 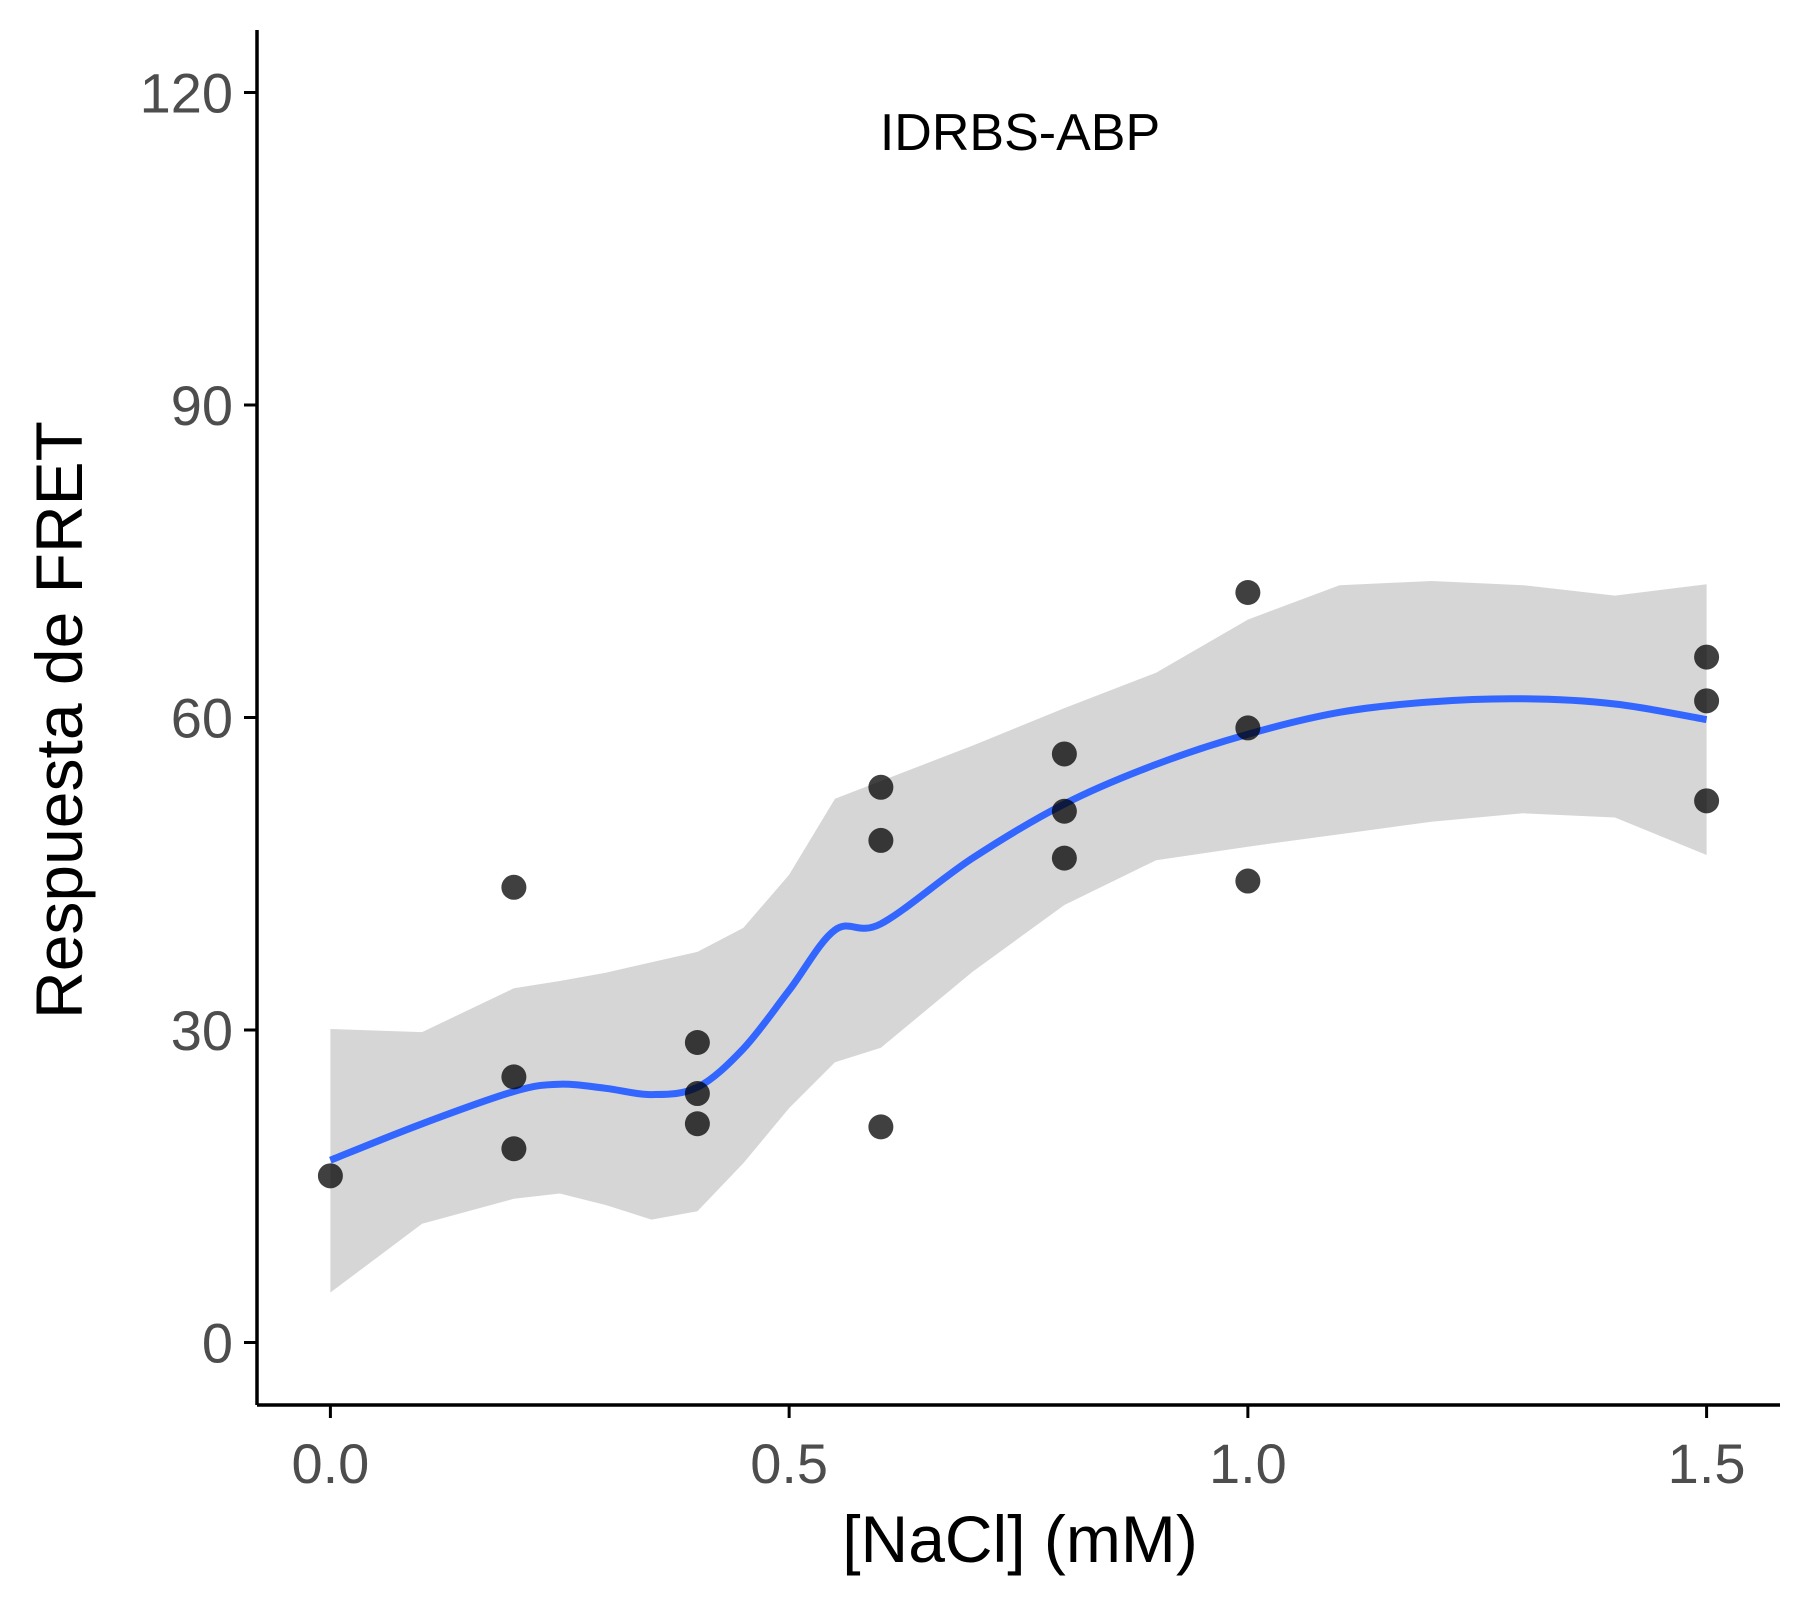 What do you see at coordinates (1020, 1539) in the screenshot?
I see `x-axis-title: [NaCl] (mM)` at bounding box center [1020, 1539].